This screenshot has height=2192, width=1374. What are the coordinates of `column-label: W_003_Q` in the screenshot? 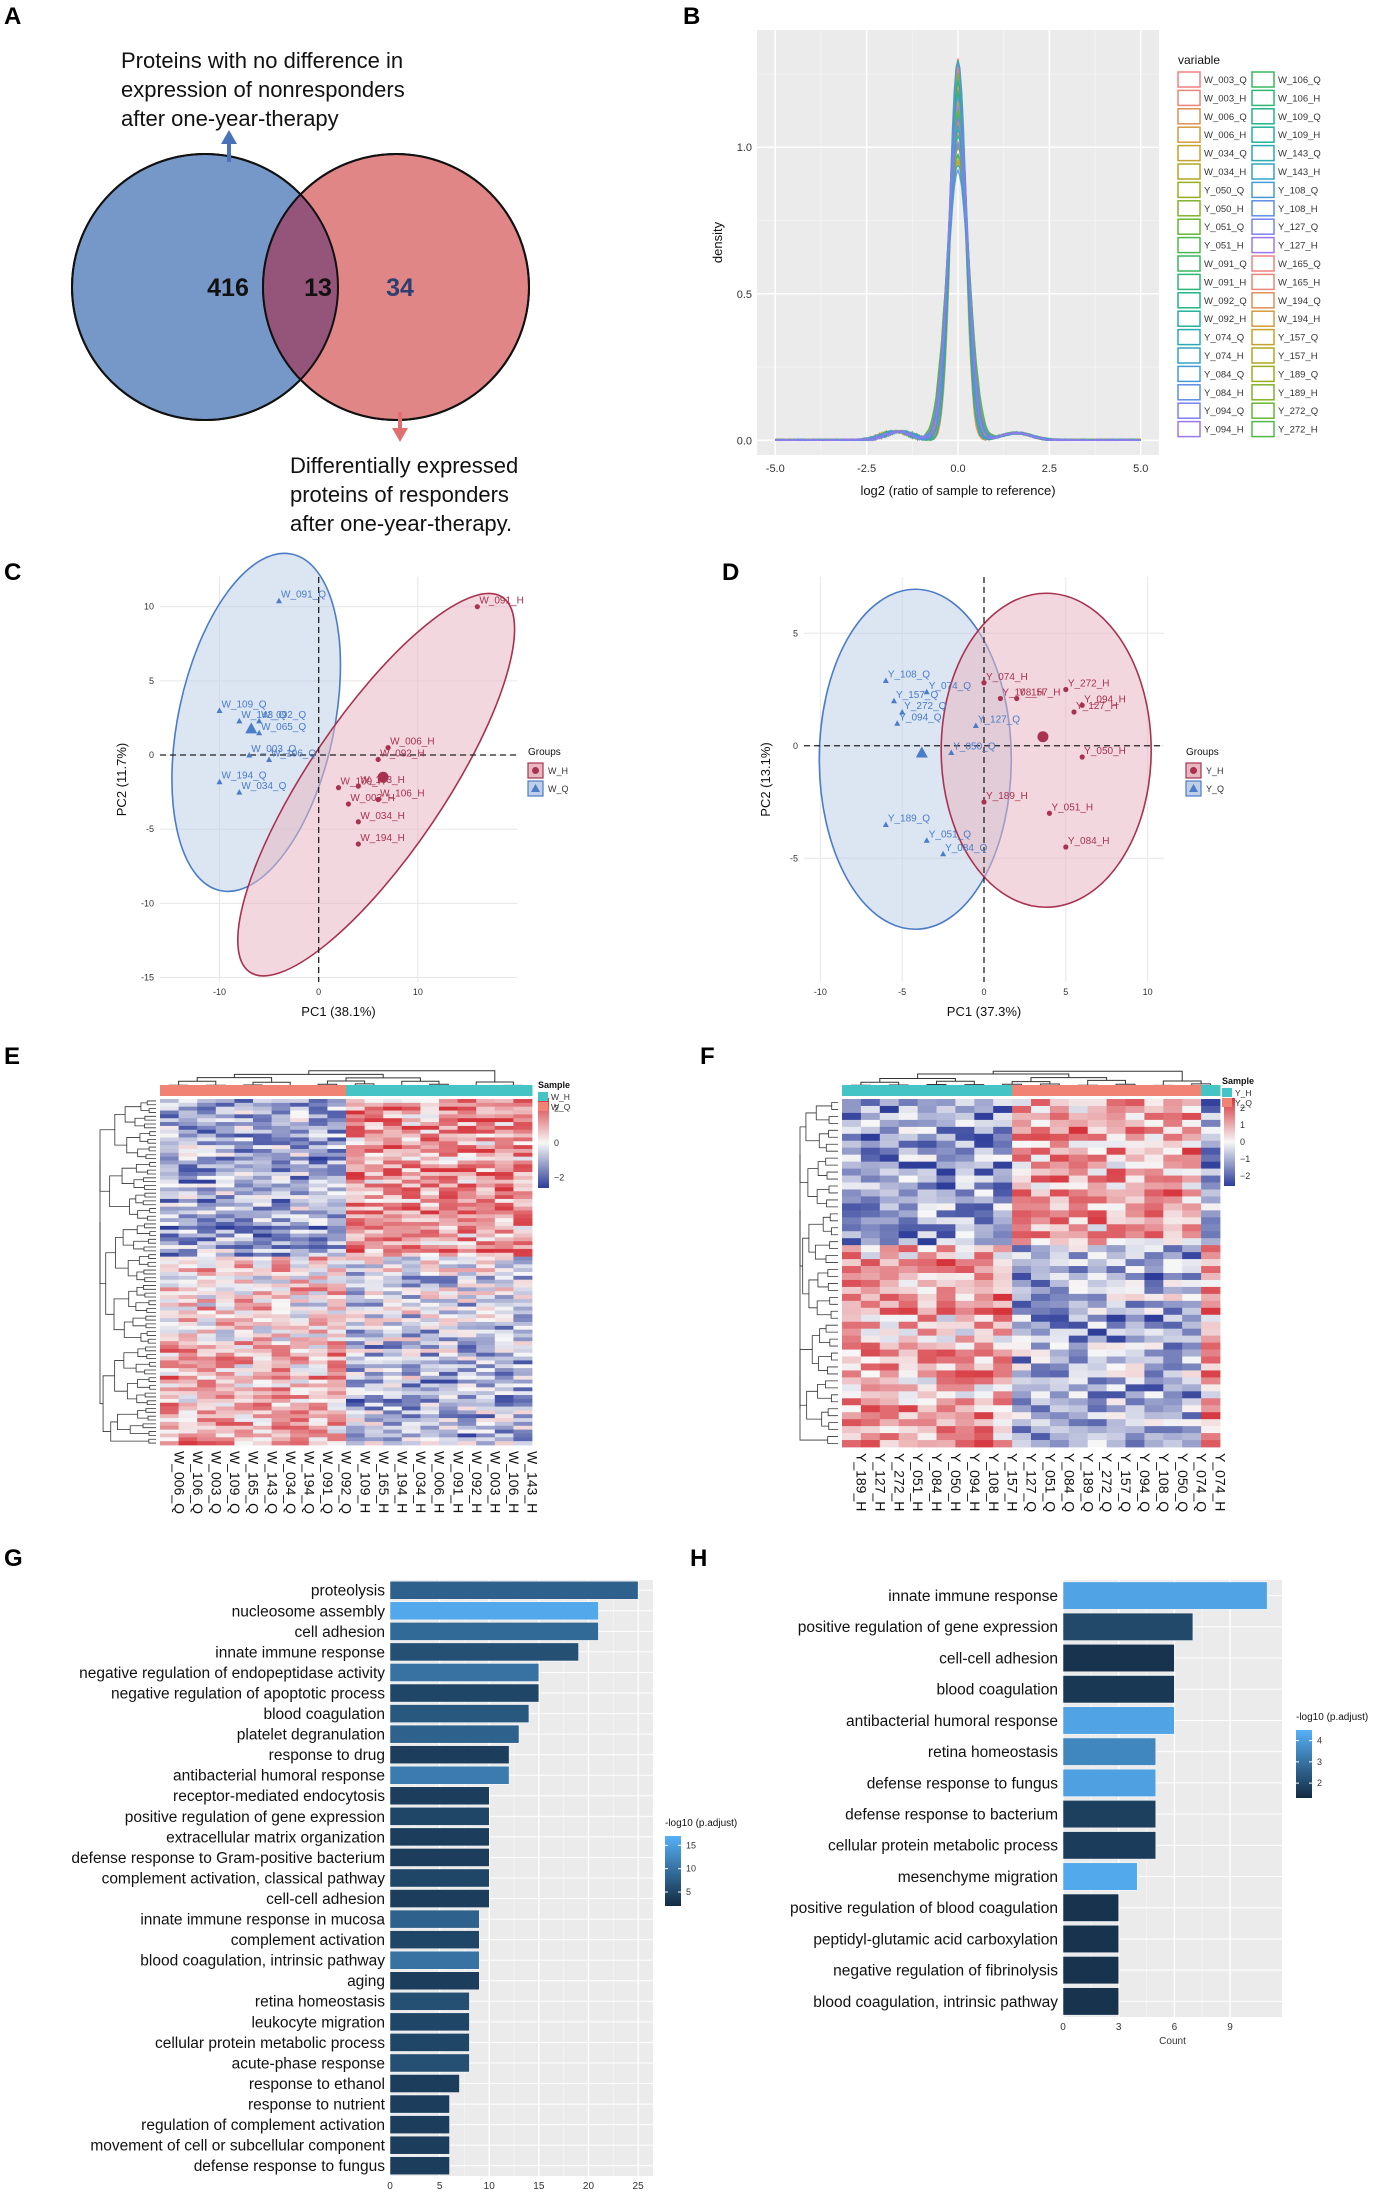 It's located at (217, 1482).